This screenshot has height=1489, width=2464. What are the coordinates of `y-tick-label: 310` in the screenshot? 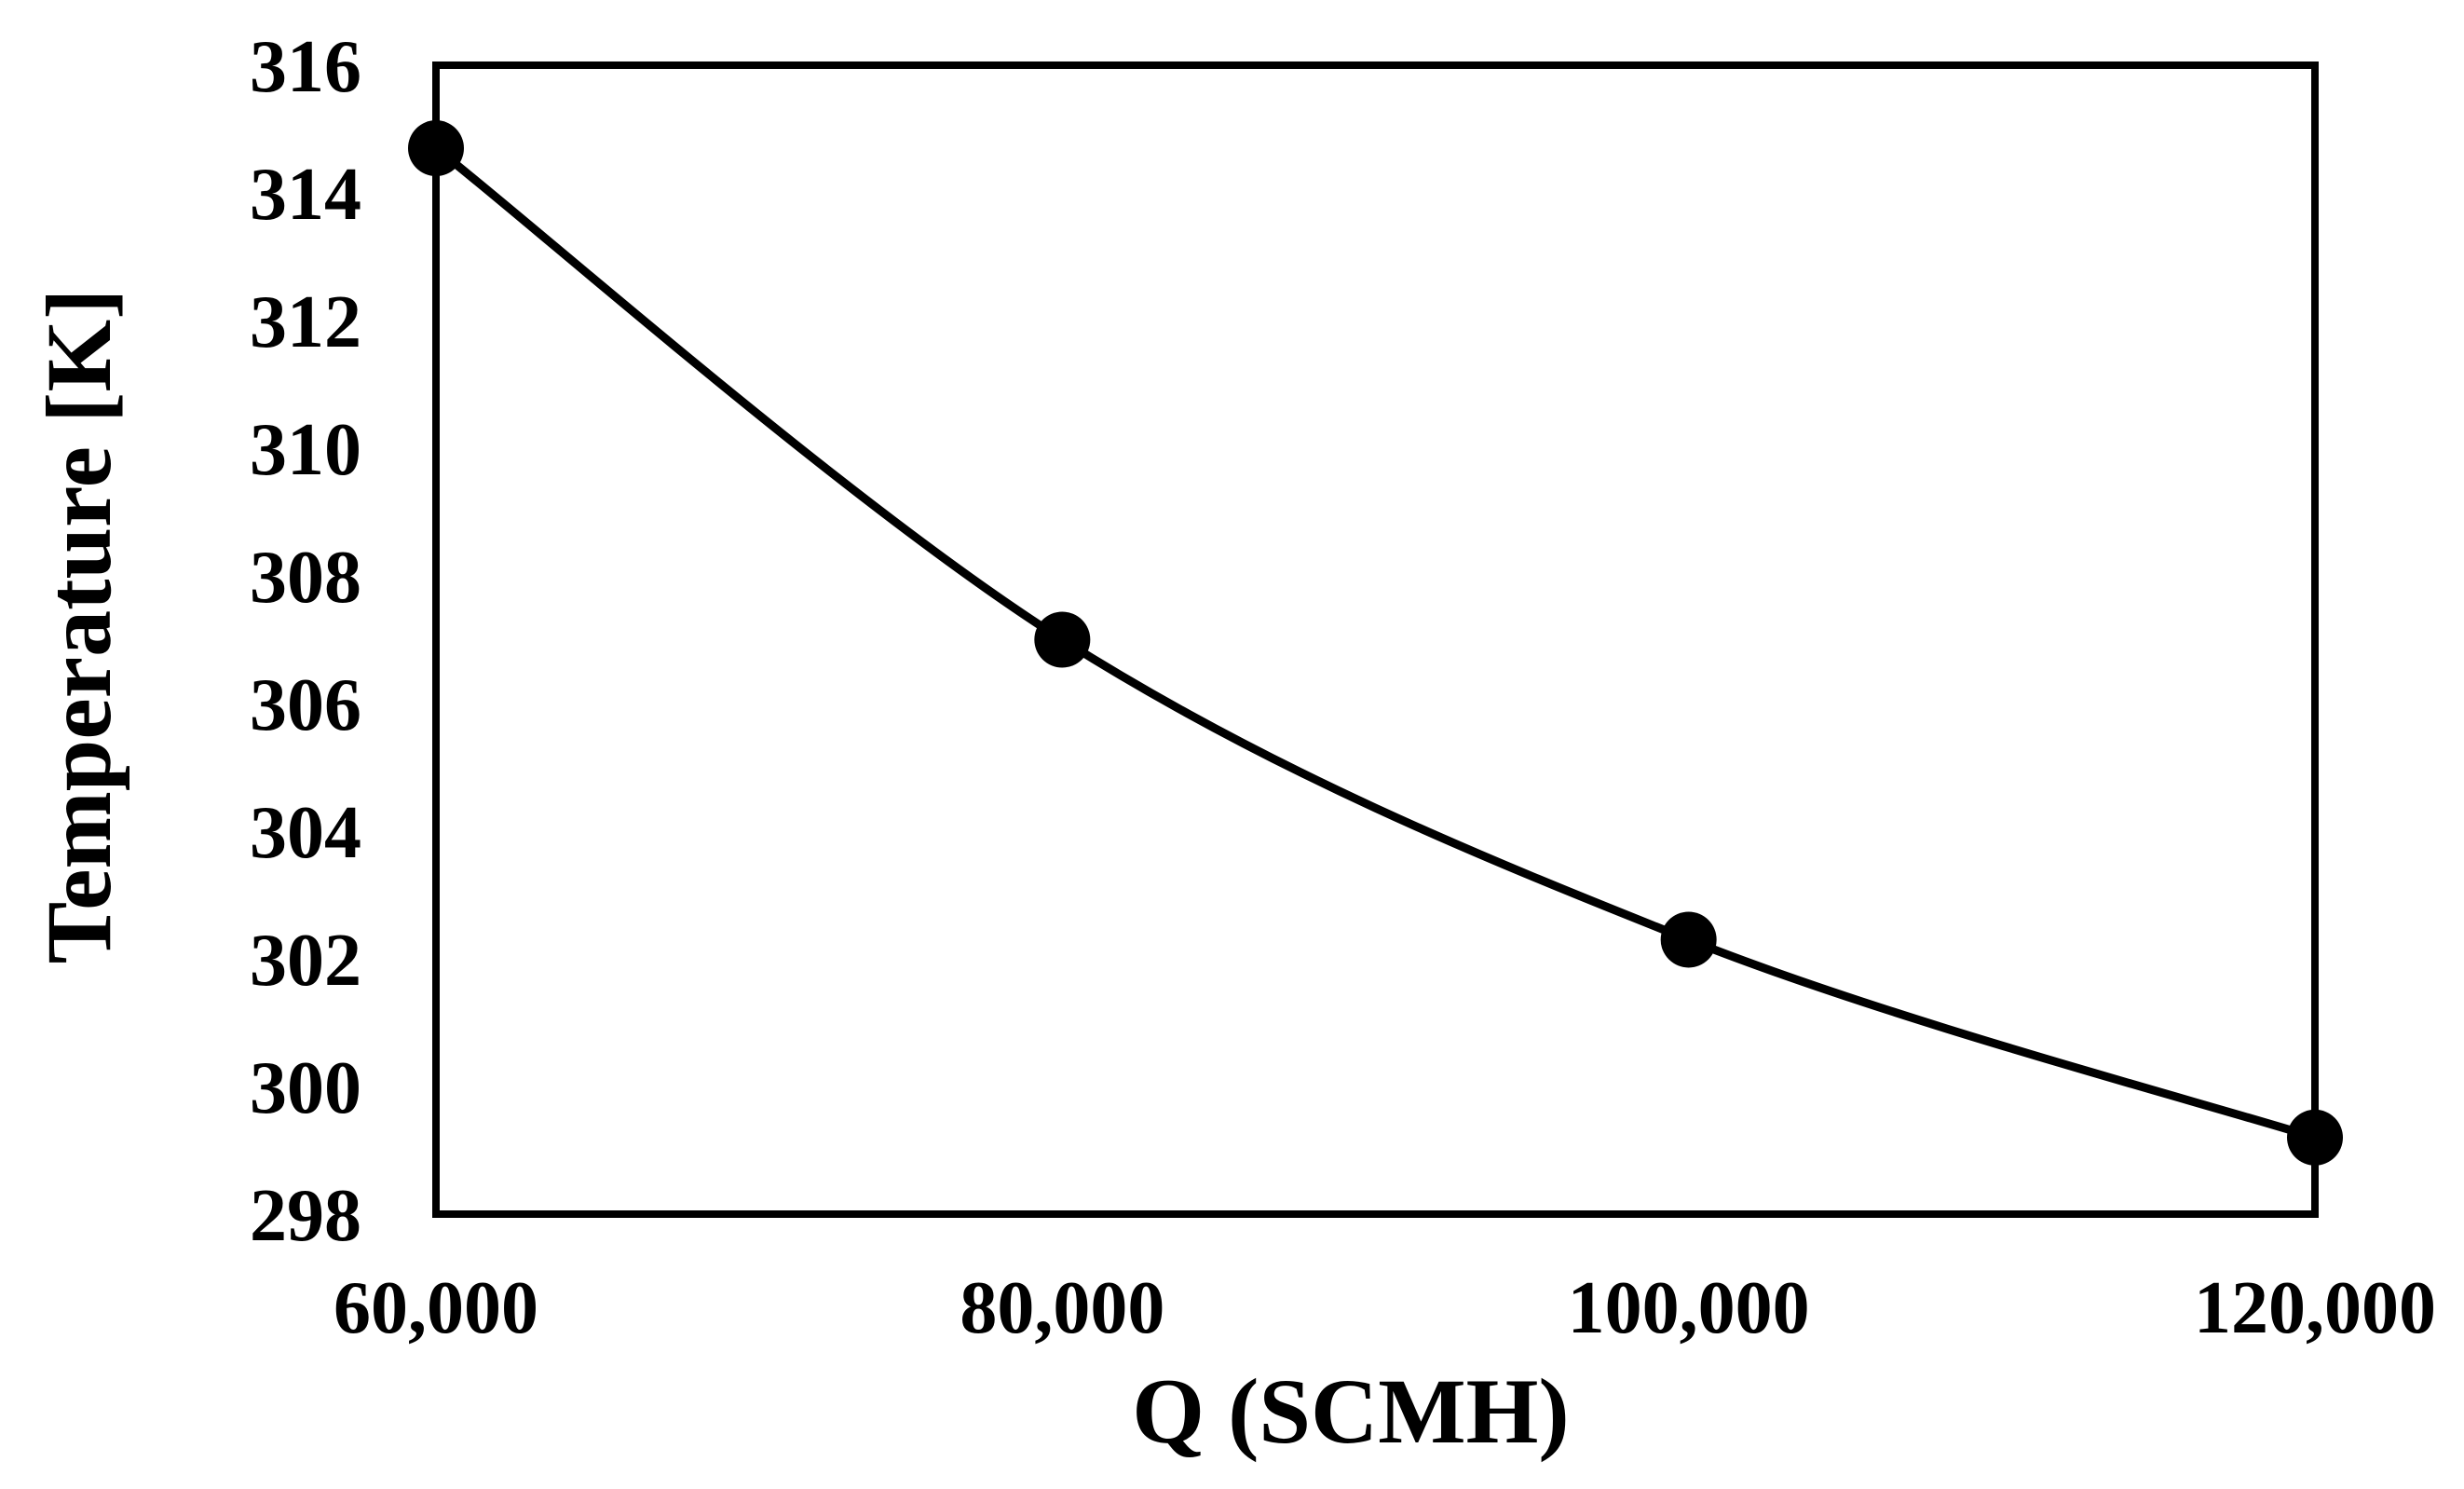 It's located at (305, 450).